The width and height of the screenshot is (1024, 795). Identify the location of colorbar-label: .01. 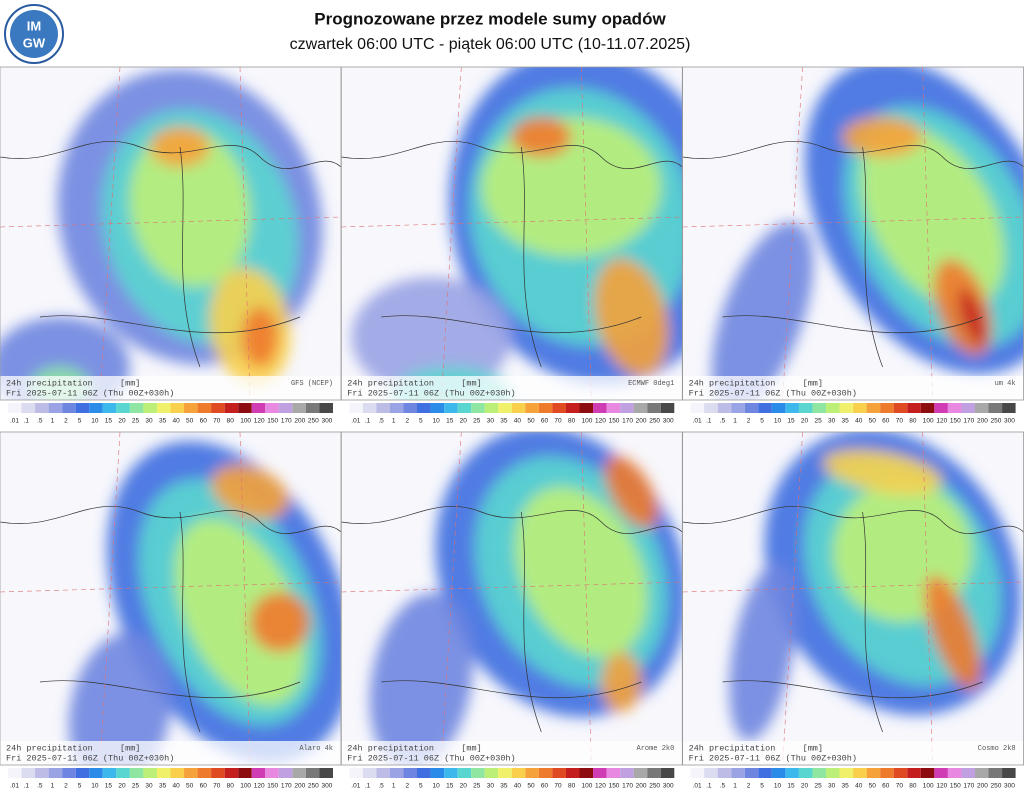
(14, 421).